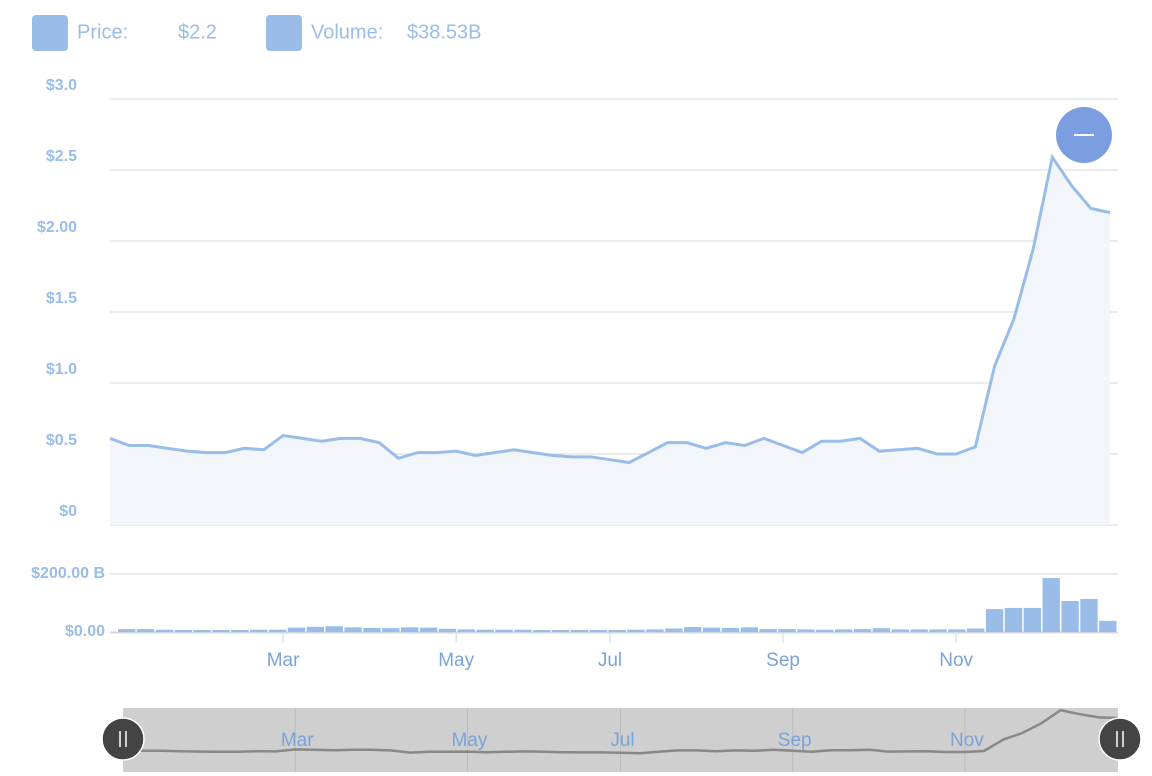 The height and width of the screenshot is (776, 1152). Describe the element at coordinates (61, 369) in the screenshot. I see `y-tick-label: $1.0` at that location.